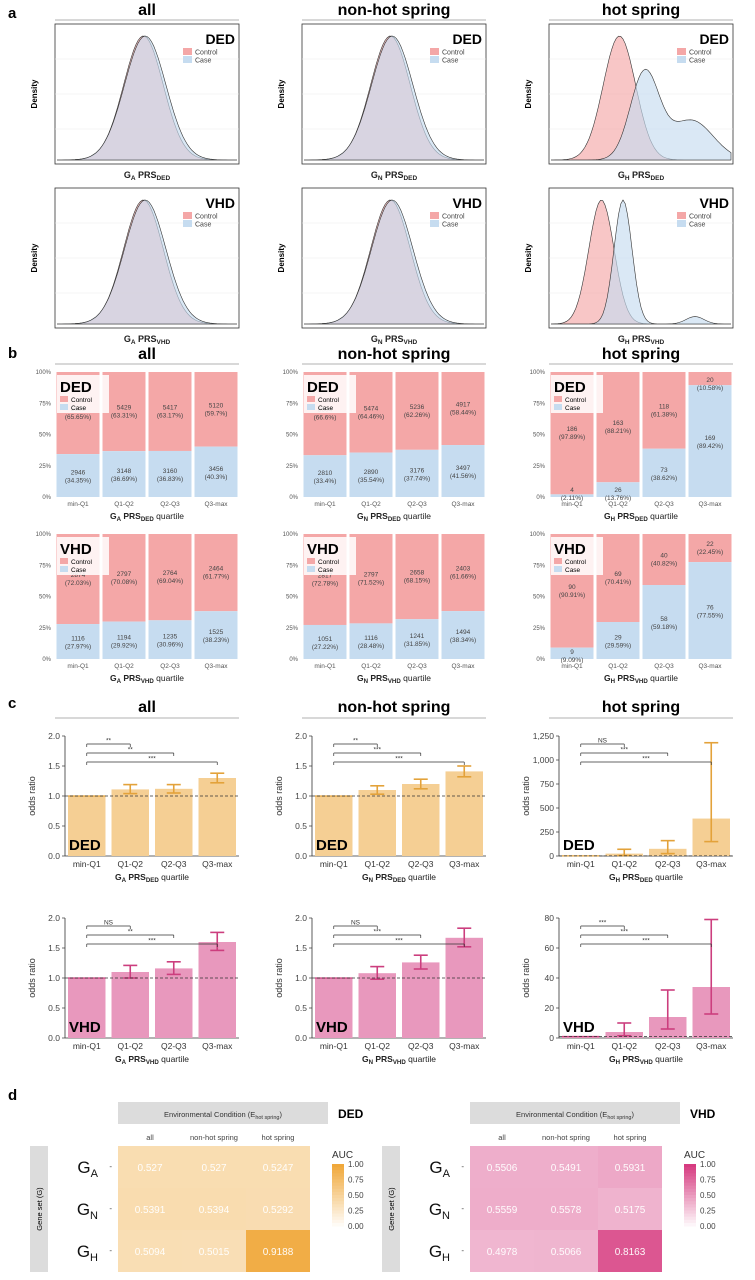 The height and width of the screenshot is (1280, 755). I want to click on control-count: 5236, so click(417, 407).